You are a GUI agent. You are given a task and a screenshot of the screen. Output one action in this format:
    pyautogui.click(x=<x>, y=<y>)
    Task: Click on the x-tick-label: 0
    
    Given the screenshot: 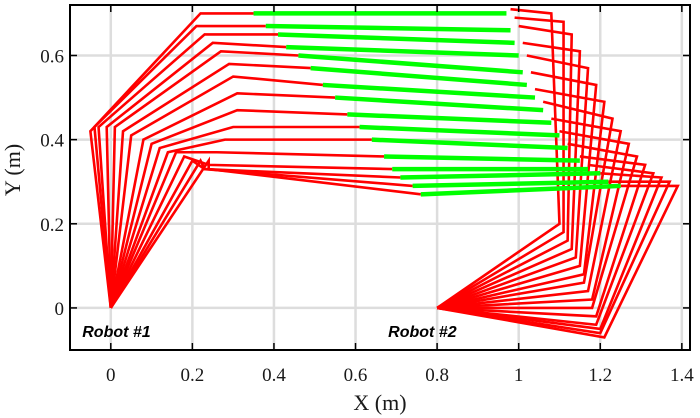 What is the action you would take?
    pyautogui.click(x=111, y=375)
    